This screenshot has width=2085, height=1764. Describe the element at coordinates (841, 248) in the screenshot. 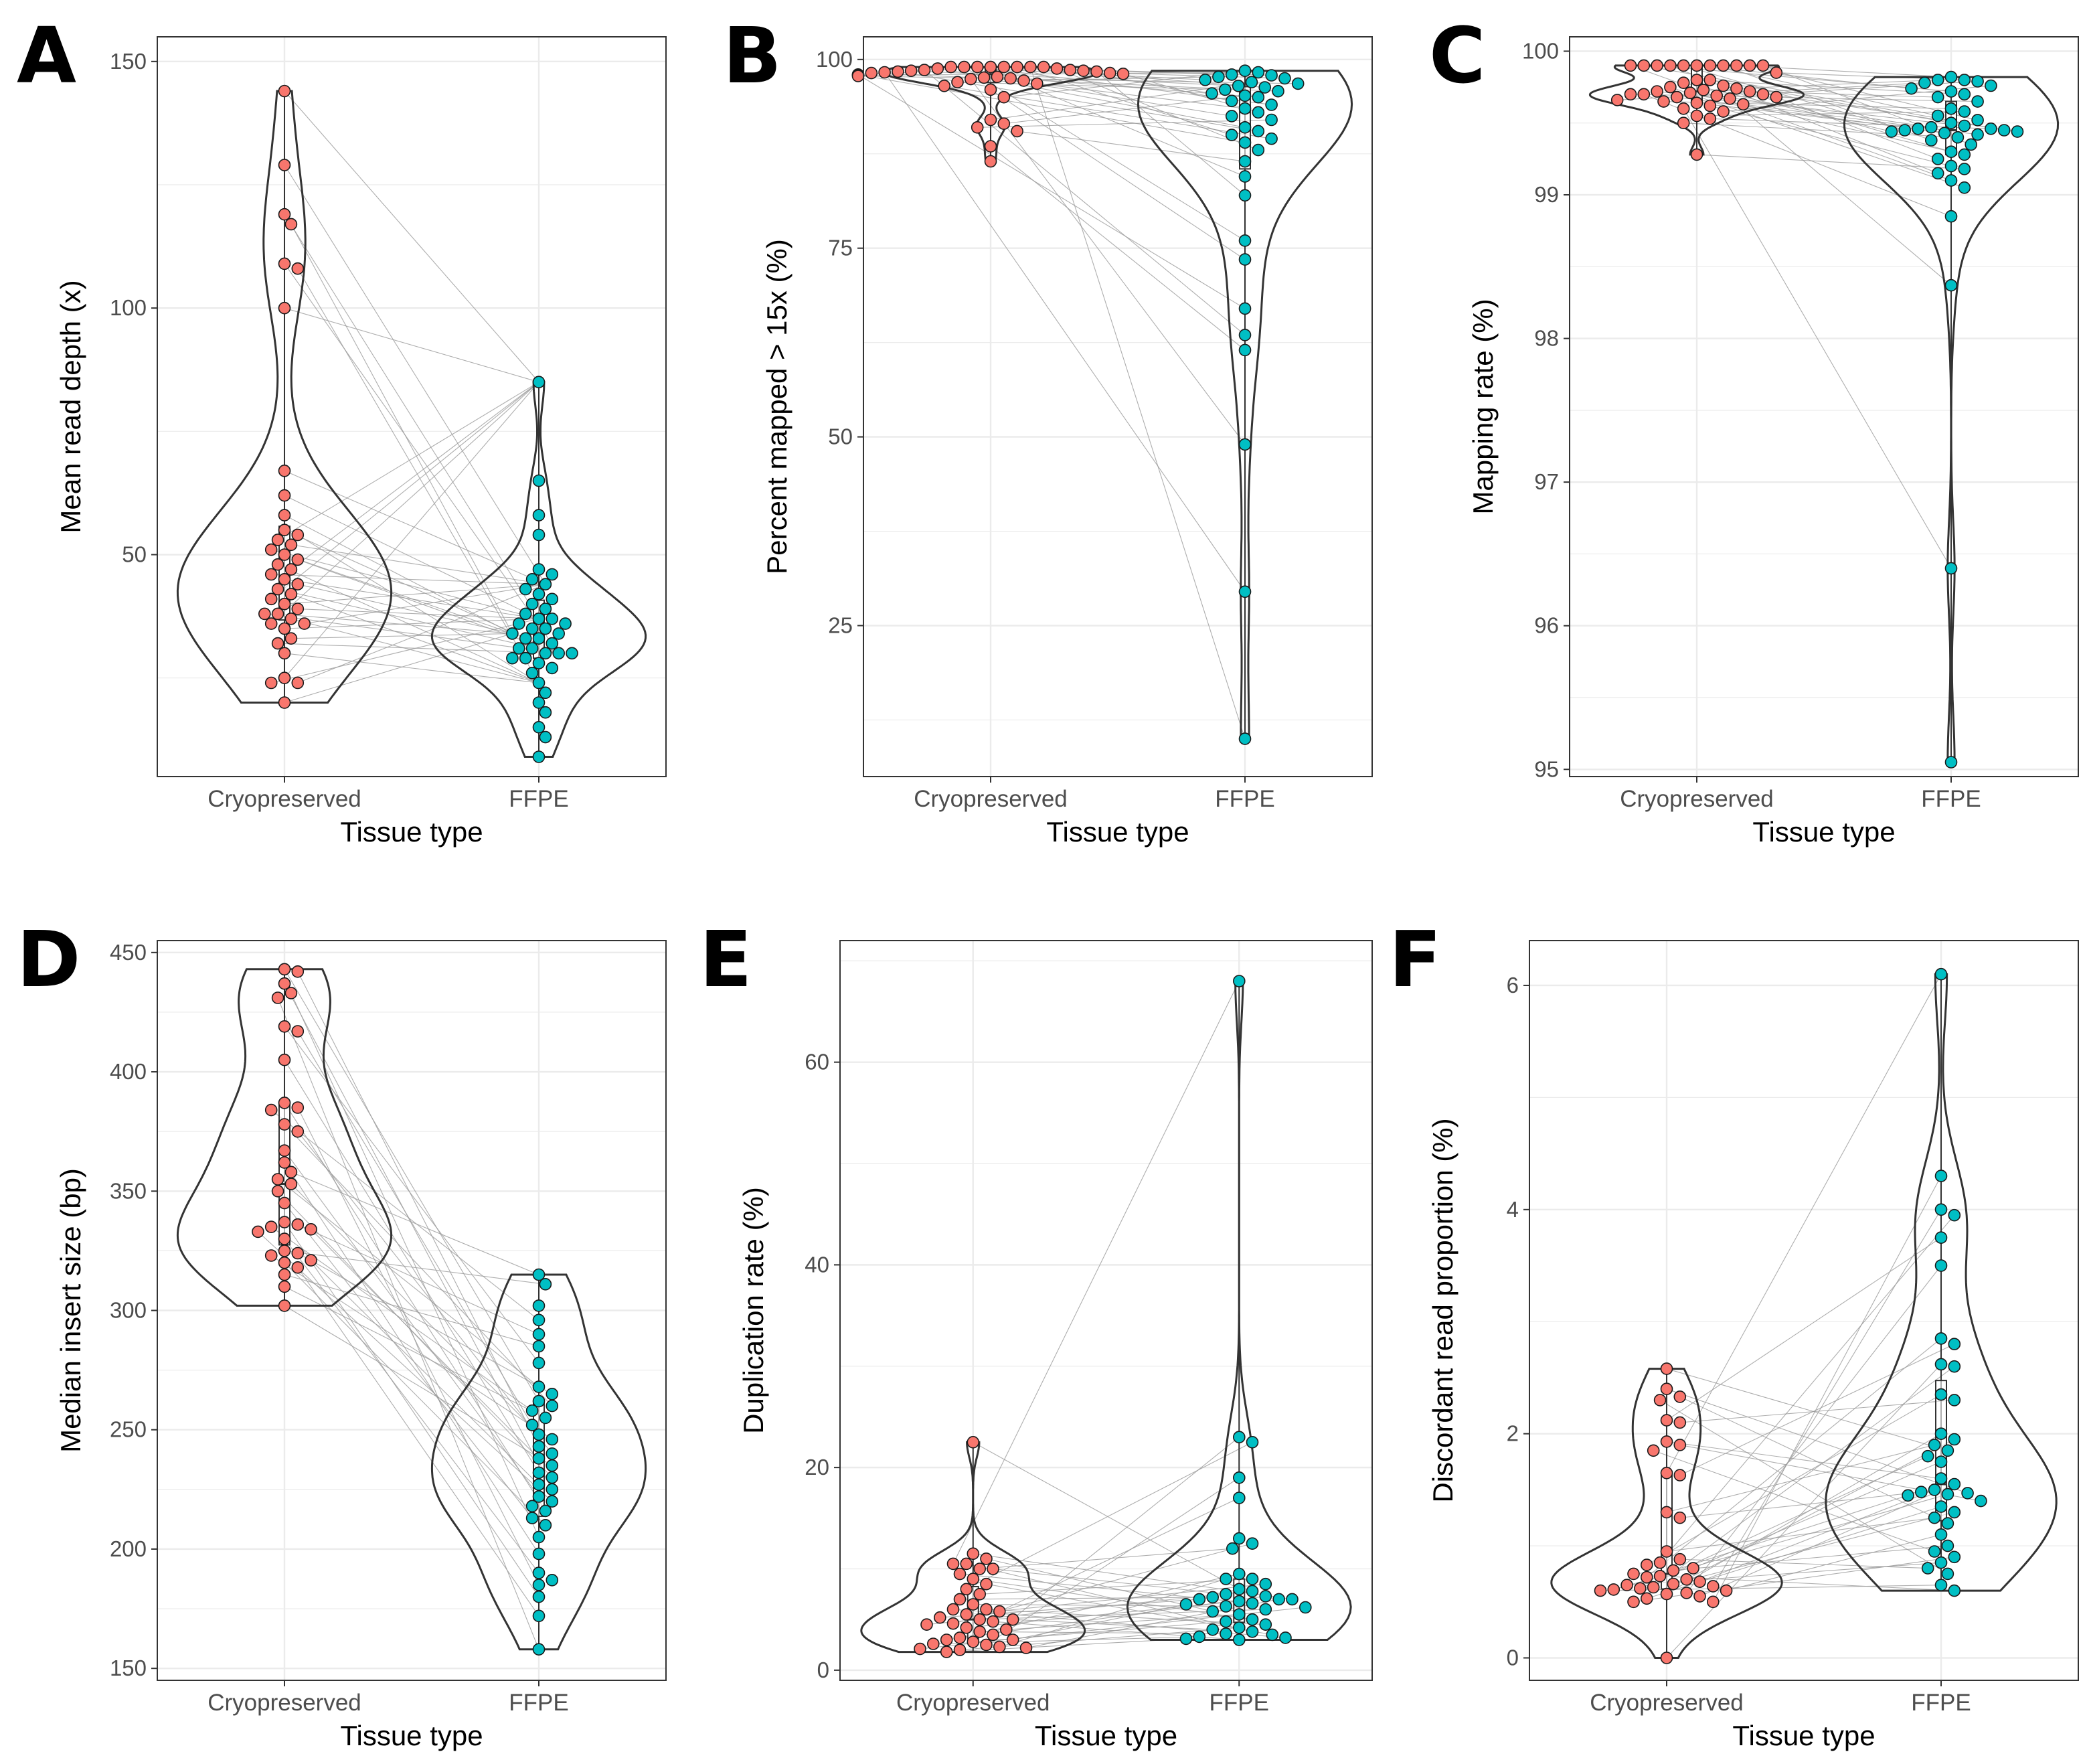

I see `y-tick-label: 75` at that location.